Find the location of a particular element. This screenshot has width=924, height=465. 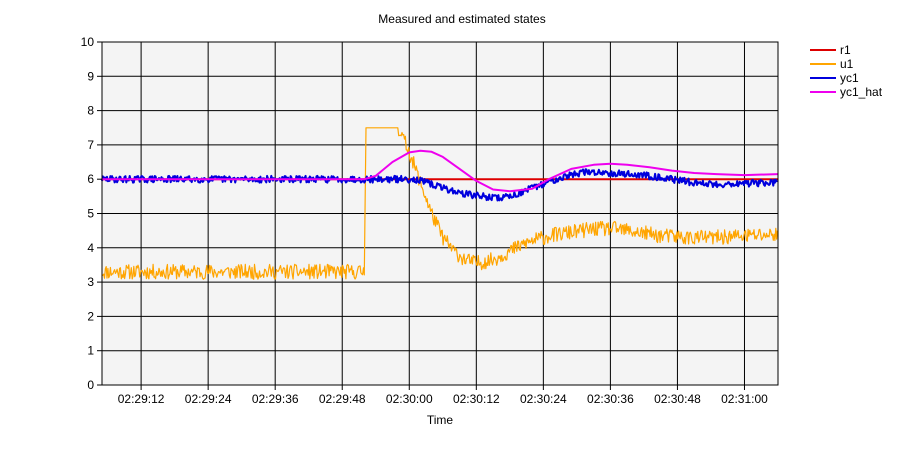

y-tick-label: 9 is located at coordinates (90, 76).